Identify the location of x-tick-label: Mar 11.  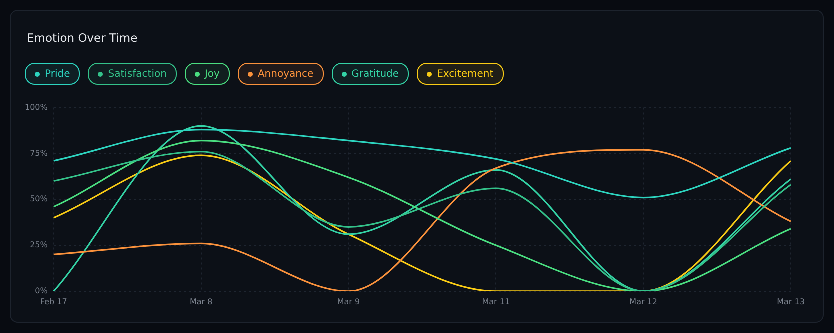
(496, 301).